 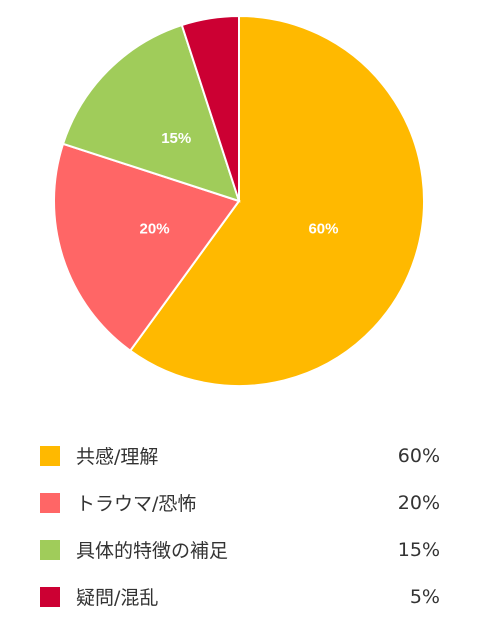 What do you see at coordinates (152, 551) in the screenshot?
I see `legend-label: 具体的特徴の補足` at bounding box center [152, 551].